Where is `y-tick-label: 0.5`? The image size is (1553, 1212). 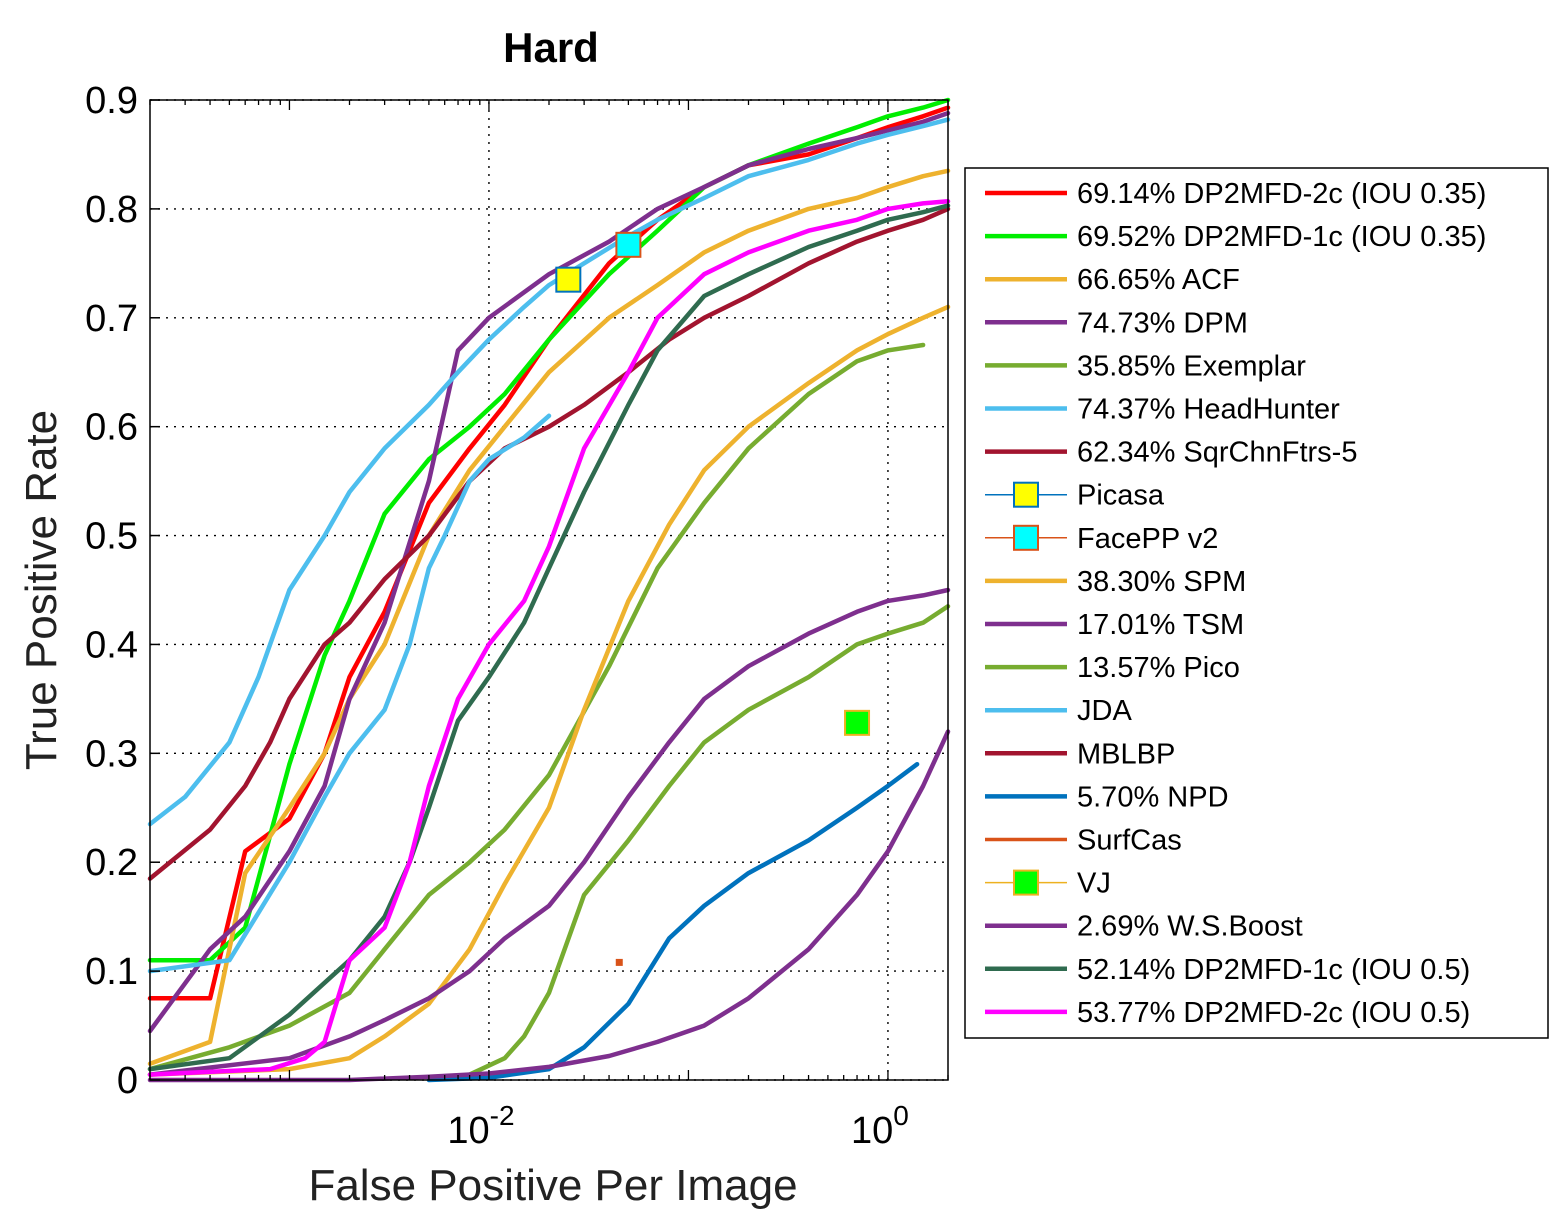
y-tick-label: 0.5 is located at coordinates (111, 537).